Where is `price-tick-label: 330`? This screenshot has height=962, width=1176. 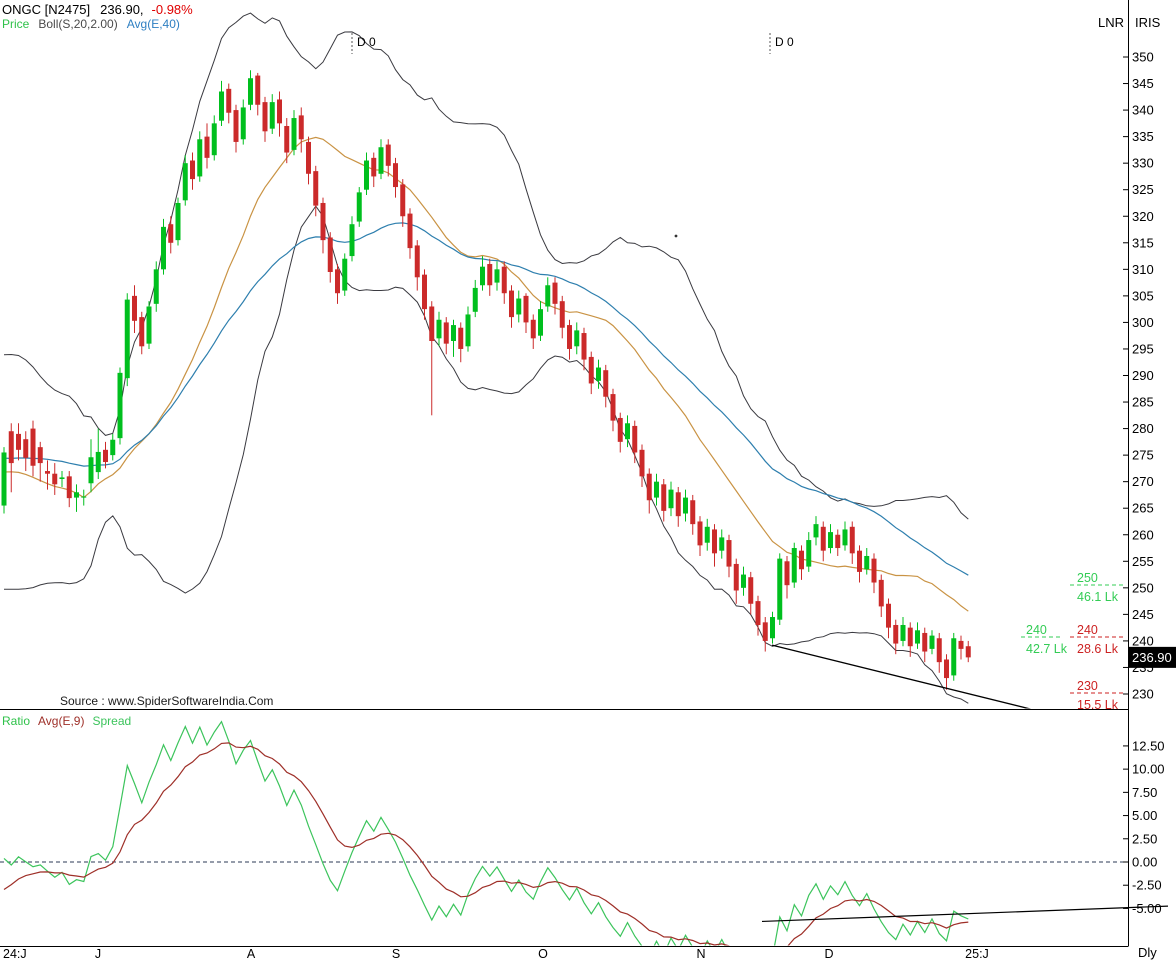
price-tick-label: 330 is located at coordinates (1143, 163).